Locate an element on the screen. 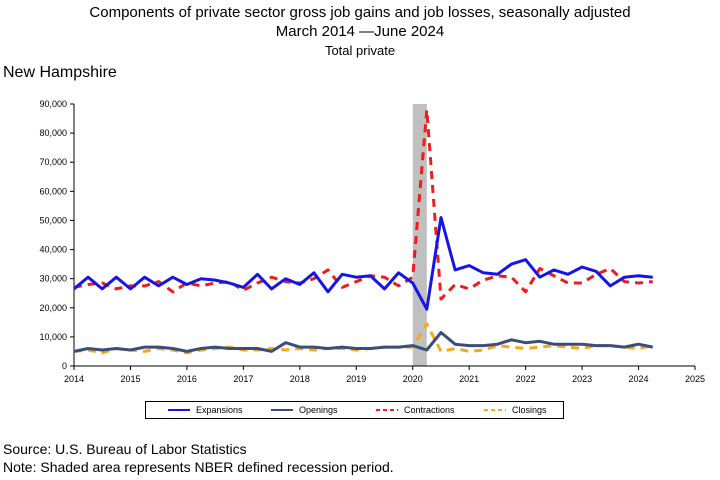 This screenshot has width=720, height=480. legend-label-expansions: Expansions is located at coordinates (219, 410).